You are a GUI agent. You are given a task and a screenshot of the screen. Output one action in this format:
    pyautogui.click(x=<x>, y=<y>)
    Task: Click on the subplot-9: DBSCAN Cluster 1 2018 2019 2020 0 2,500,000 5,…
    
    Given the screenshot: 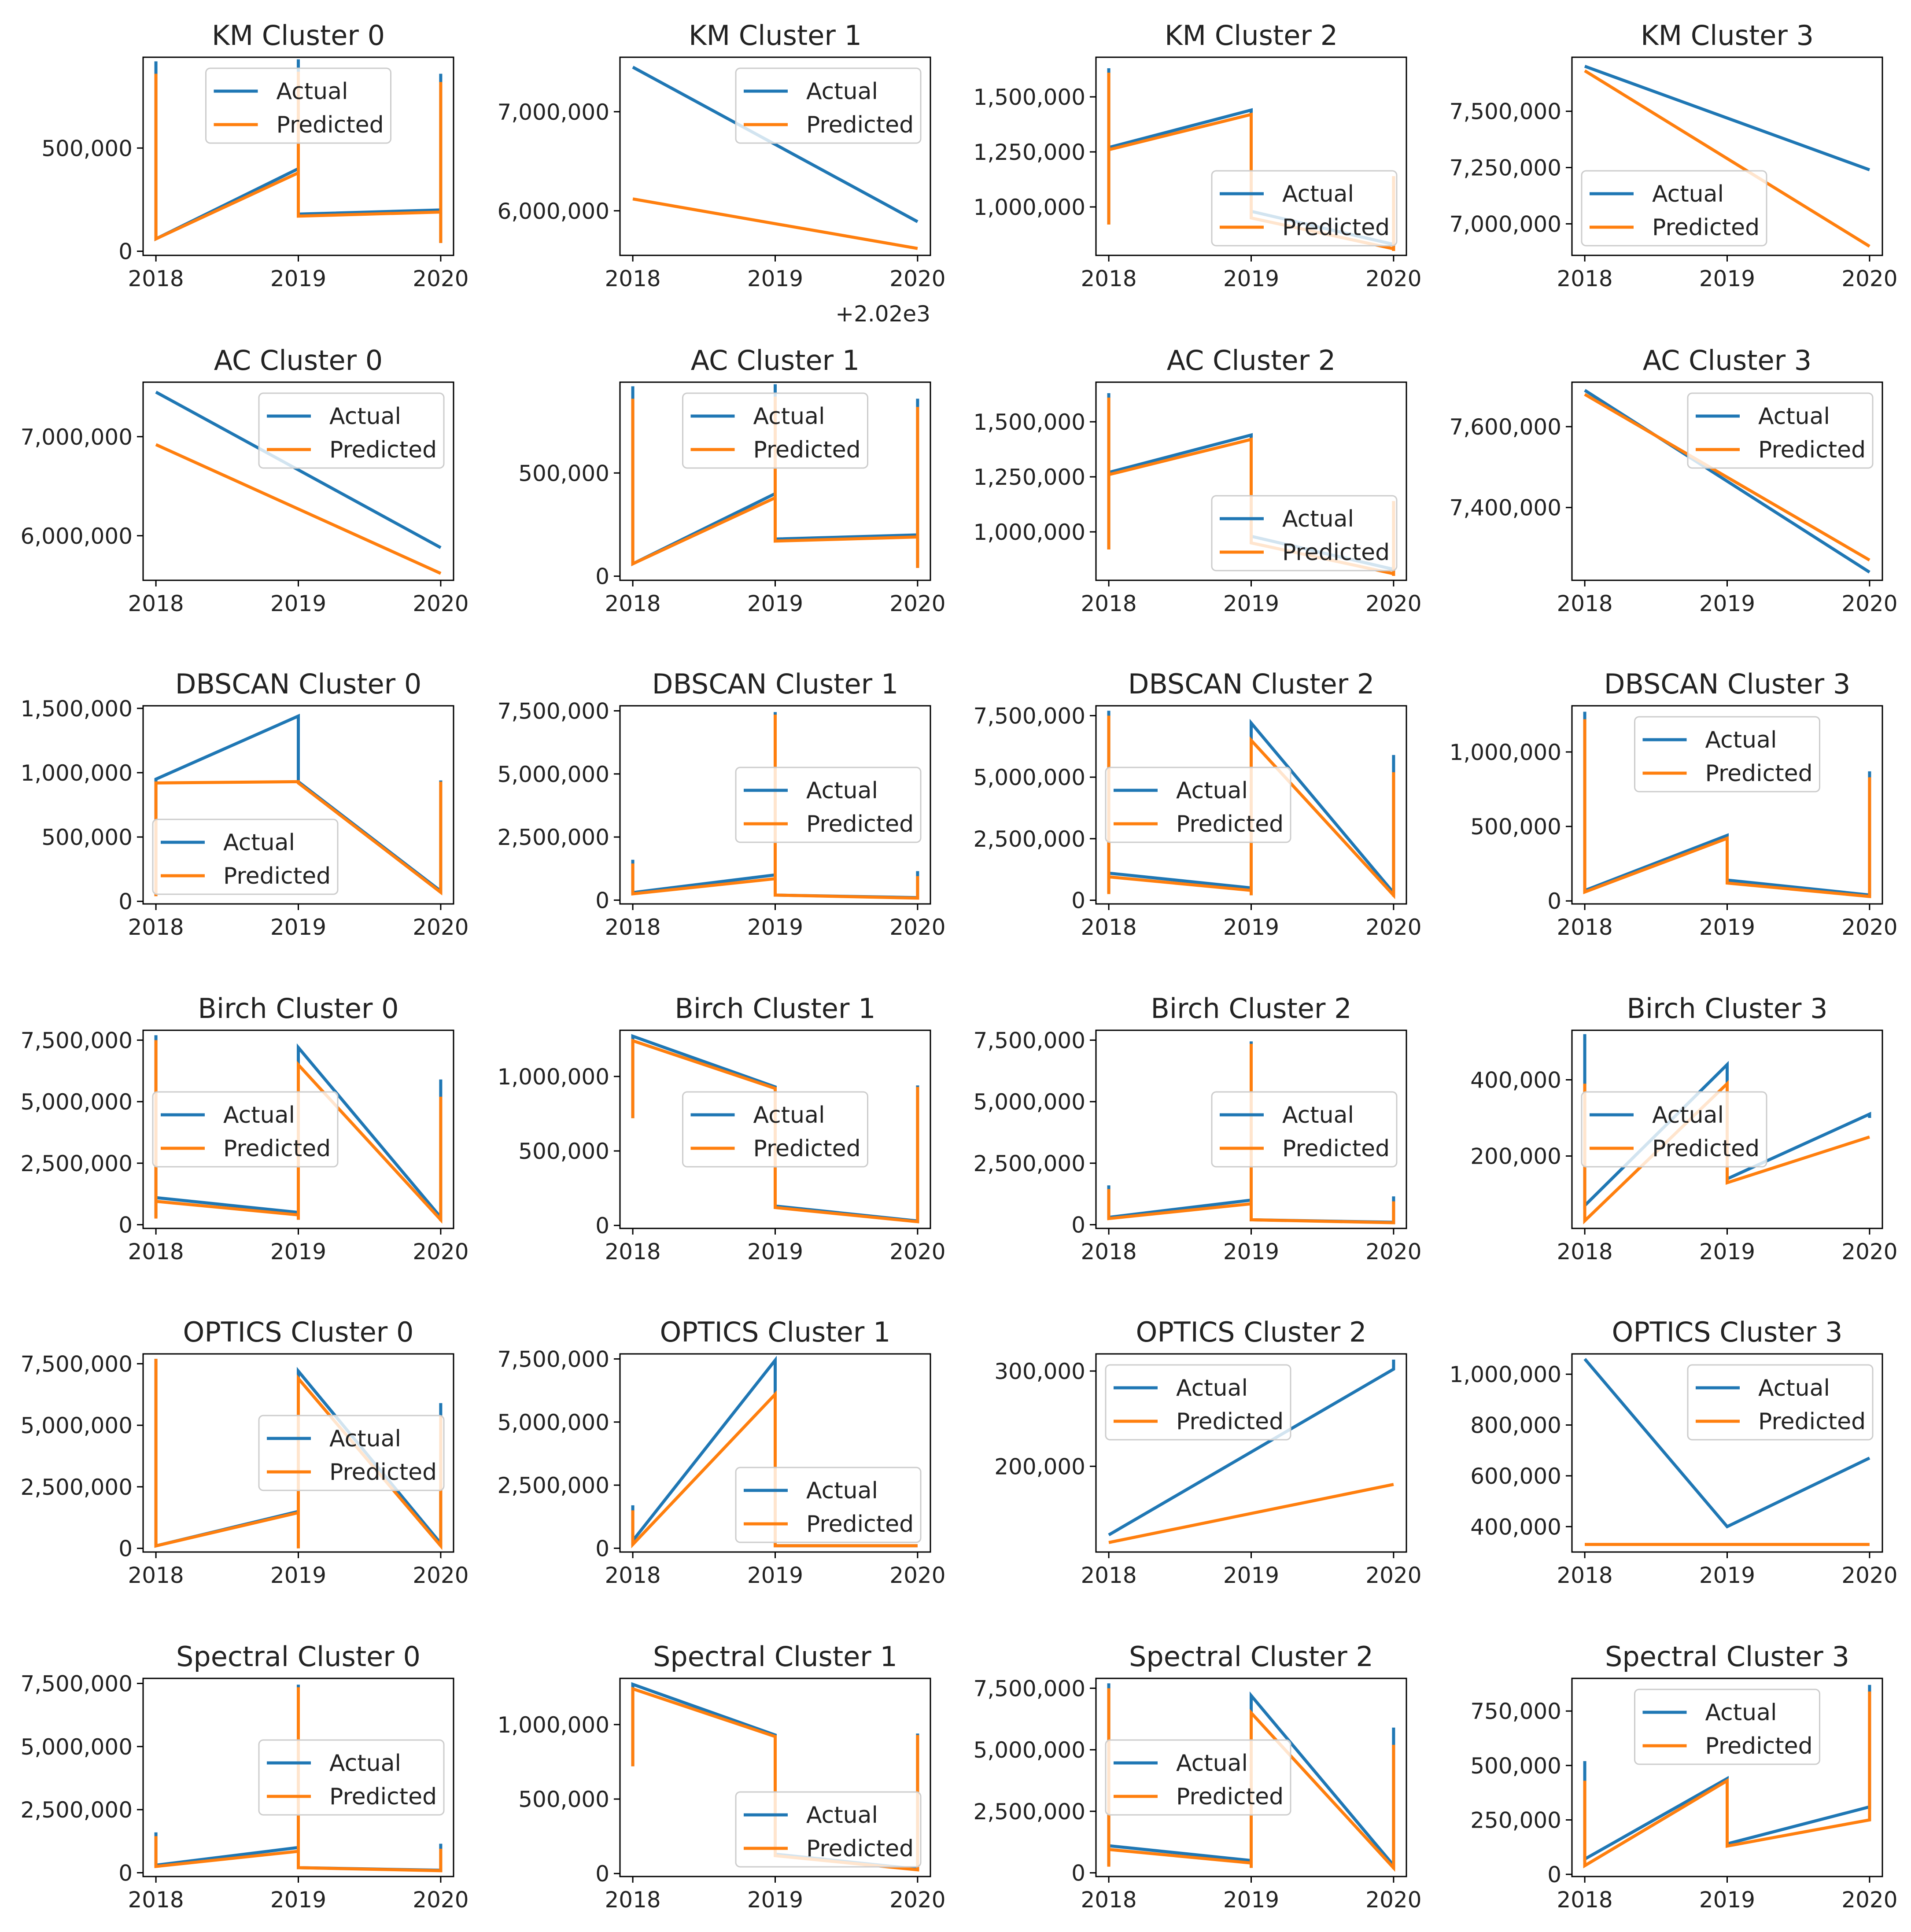 What is the action you would take?
    pyautogui.click(x=722, y=804)
    